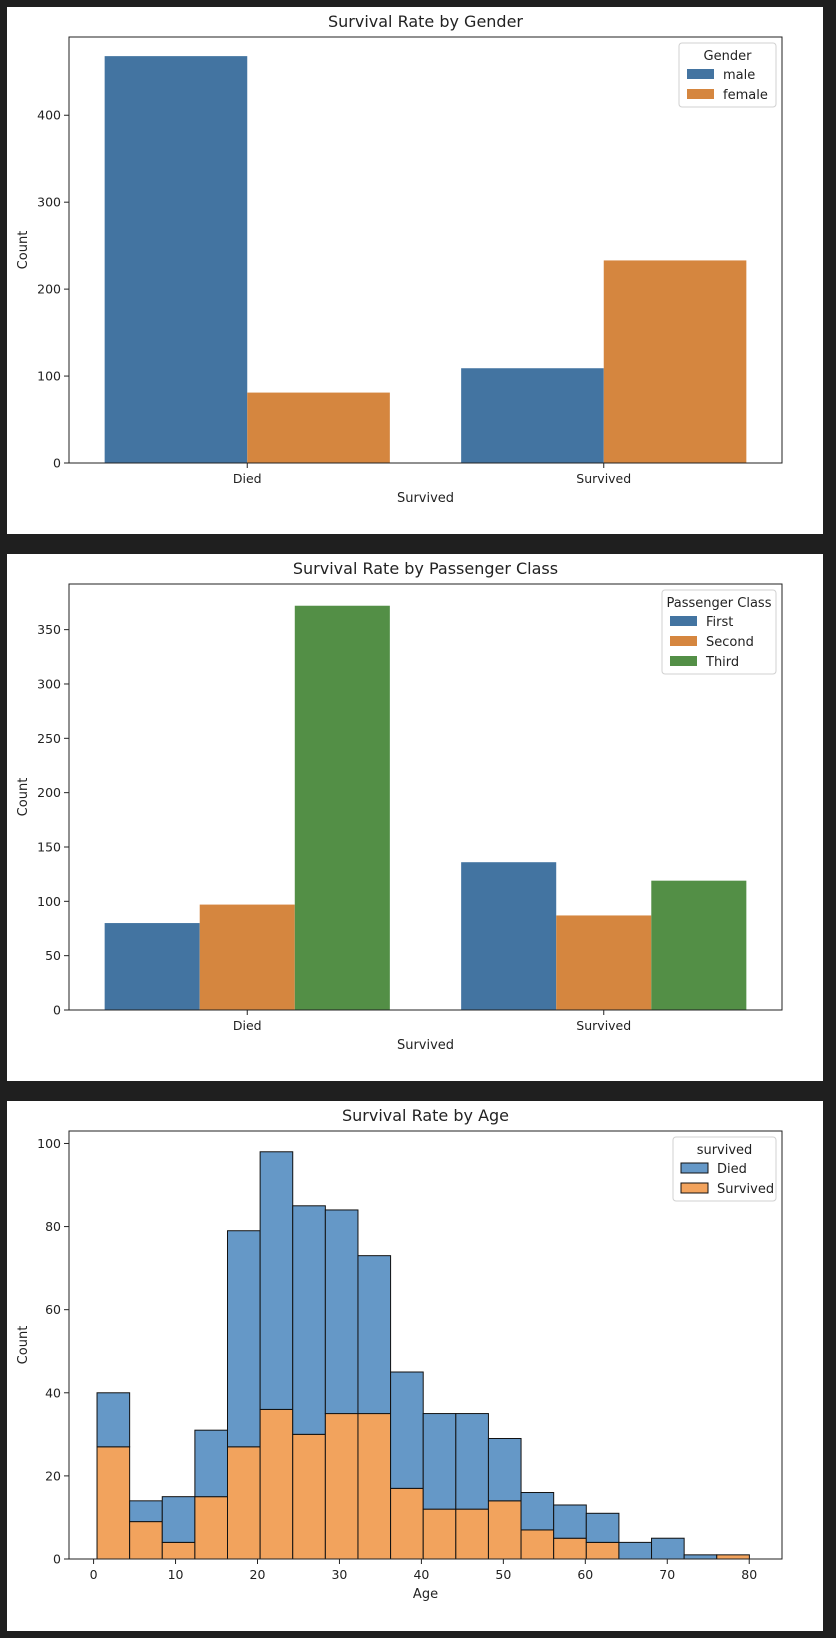  Describe the element at coordinates (745, 1189) in the screenshot. I see `legend-label-survived: Survived` at that location.